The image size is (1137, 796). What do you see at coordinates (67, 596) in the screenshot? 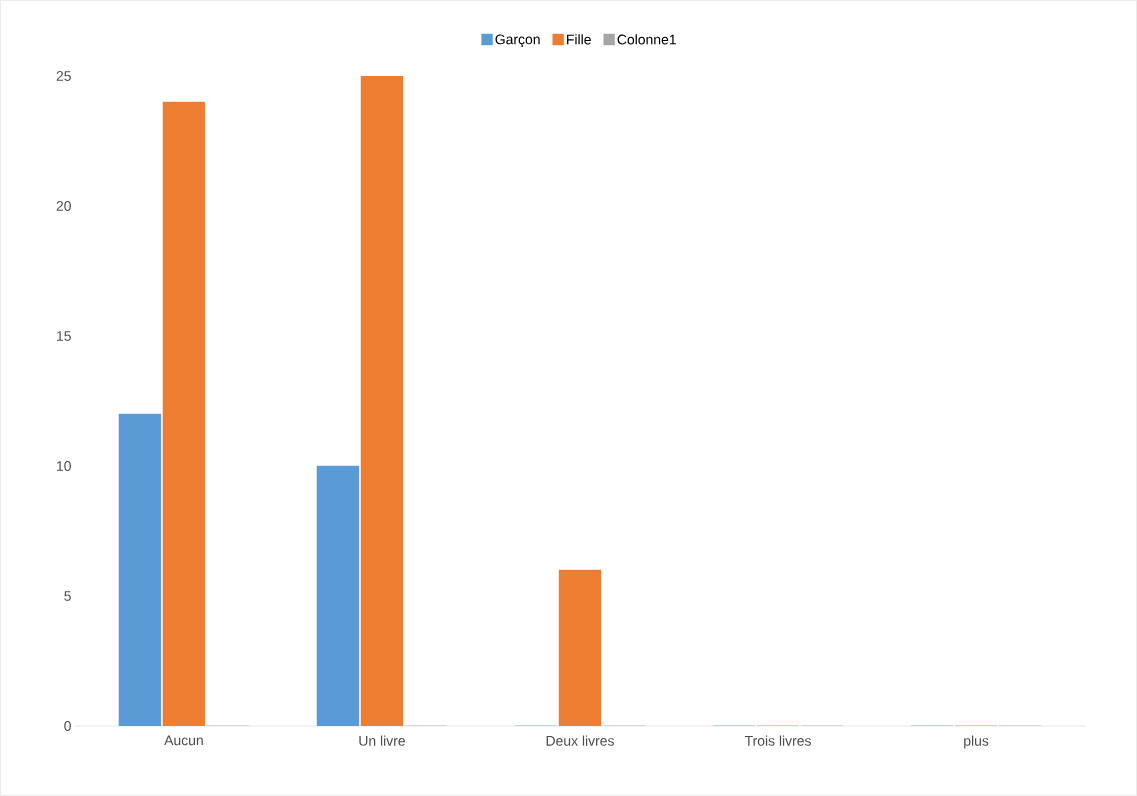
I see `y-tick-label: 5` at bounding box center [67, 596].